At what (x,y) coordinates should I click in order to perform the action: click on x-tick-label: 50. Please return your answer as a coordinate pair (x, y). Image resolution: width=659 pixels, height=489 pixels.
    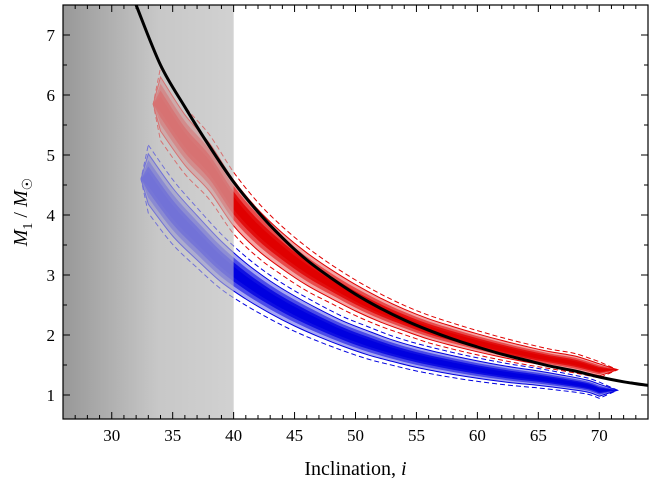
    Looking at the image, I should click on (355, 435).